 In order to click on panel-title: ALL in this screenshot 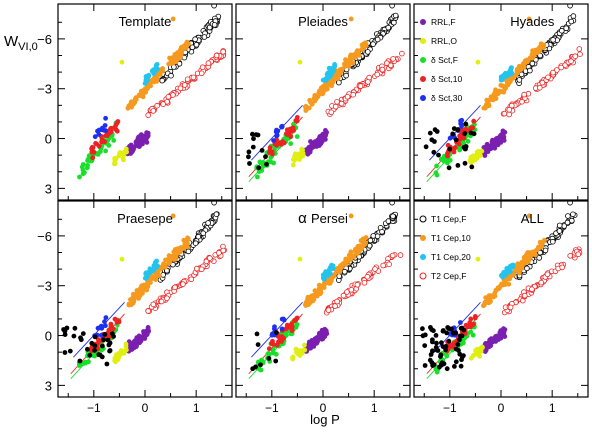, I will do `click(532, 218)`.